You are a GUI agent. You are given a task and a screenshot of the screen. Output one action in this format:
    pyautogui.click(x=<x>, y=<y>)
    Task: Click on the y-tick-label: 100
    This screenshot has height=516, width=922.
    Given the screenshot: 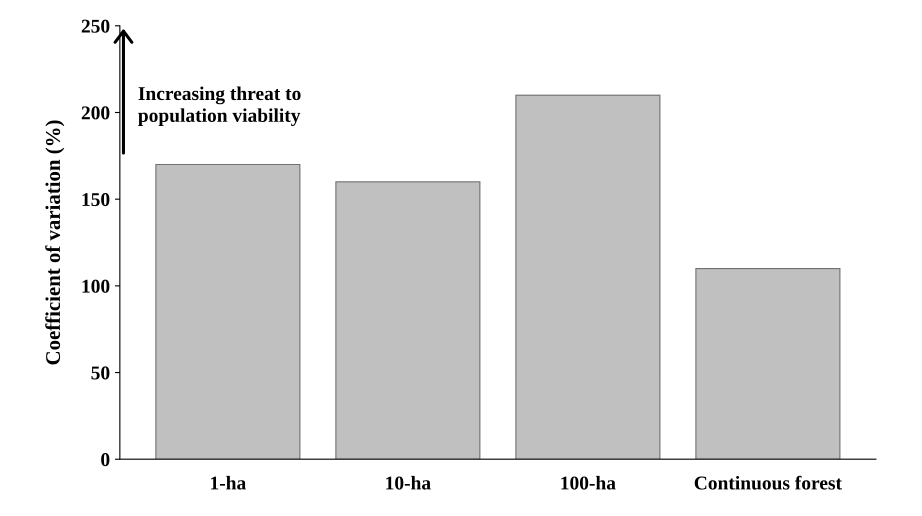 What is the action you would take?
    pyautogui.click(x=96, y=286)
    